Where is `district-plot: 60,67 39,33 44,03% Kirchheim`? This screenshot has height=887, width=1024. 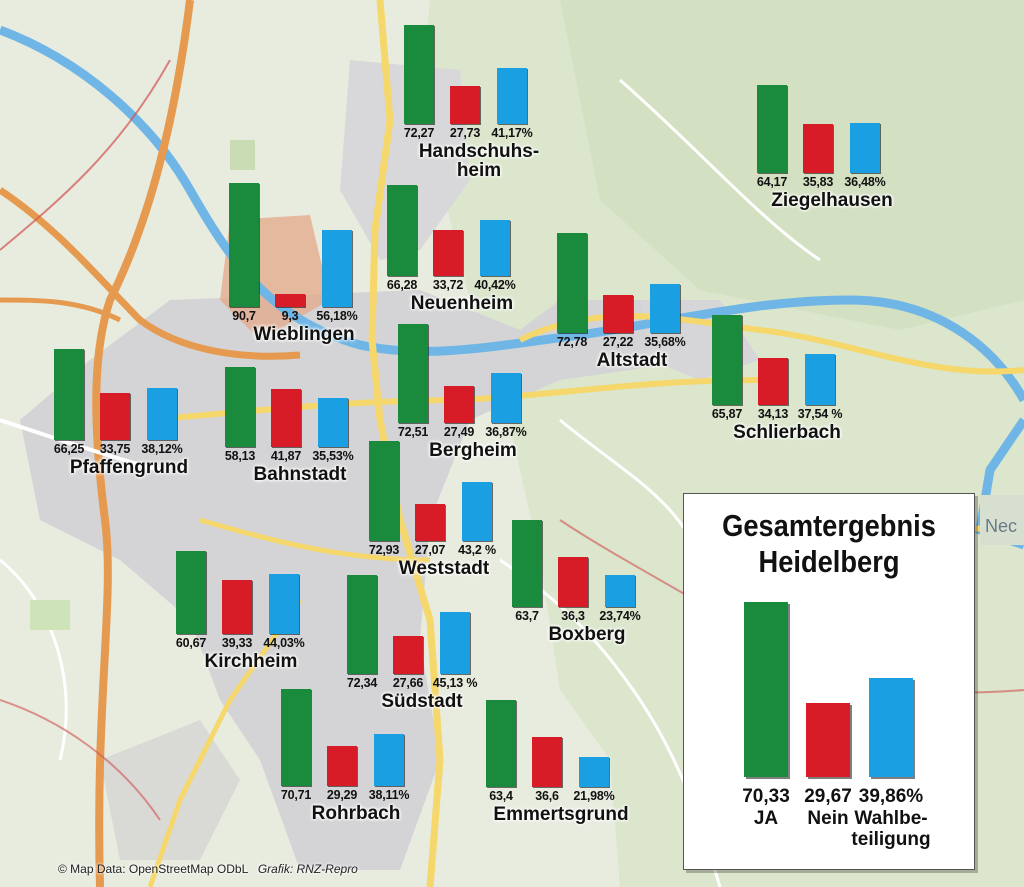 district-plot: 60,67 39,33 44,03% Kirchheim is located at coordinates (251, 587).